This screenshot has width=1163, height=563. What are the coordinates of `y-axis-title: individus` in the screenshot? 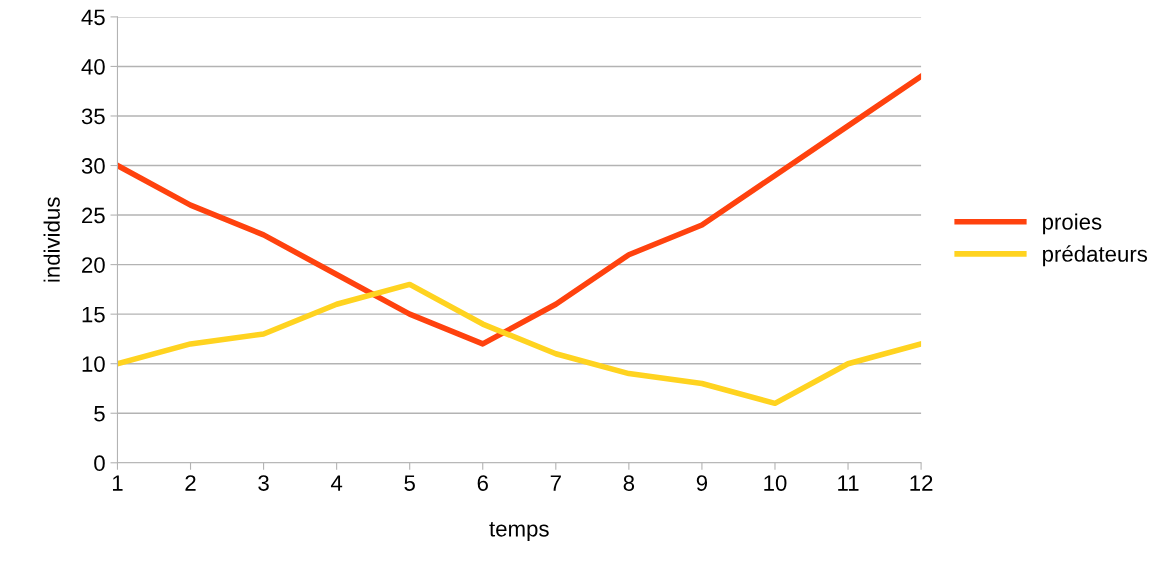 It's located at (51, 239).